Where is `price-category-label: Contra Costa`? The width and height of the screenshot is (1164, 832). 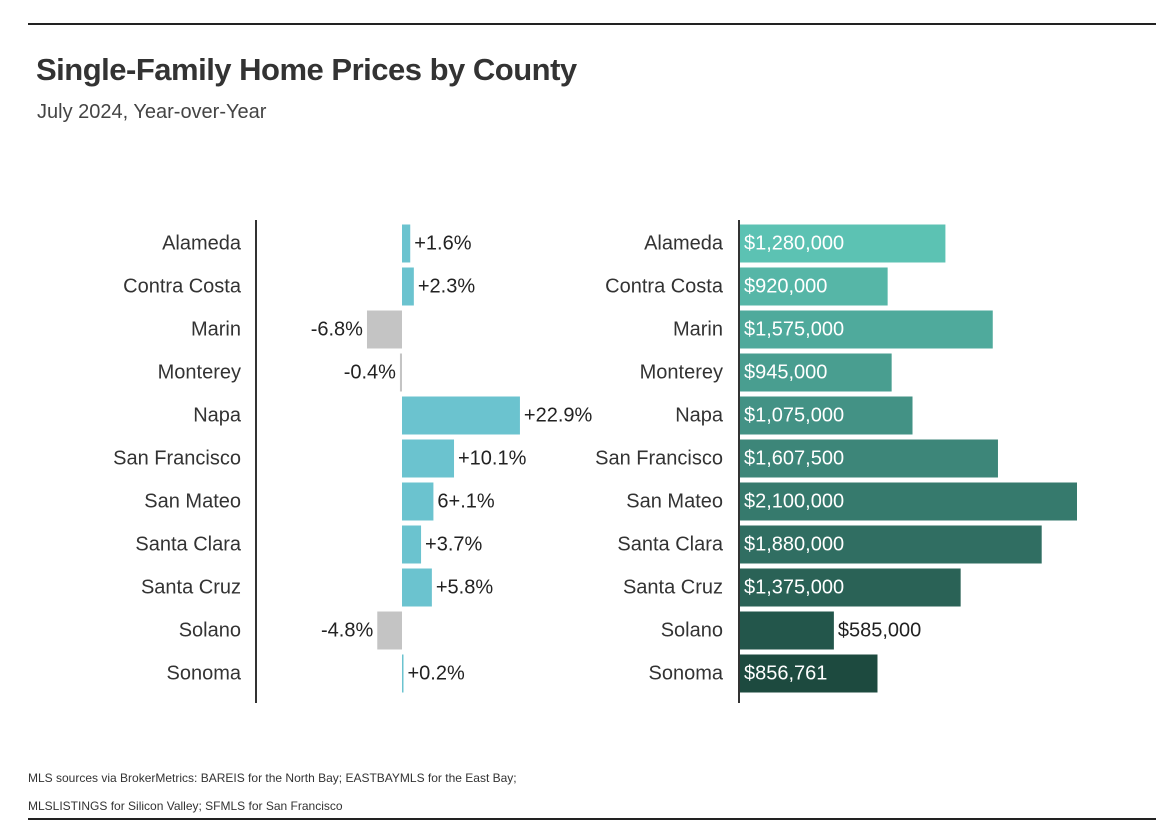
price-category-label: Contra Costa is located at coordinates (664, 287).